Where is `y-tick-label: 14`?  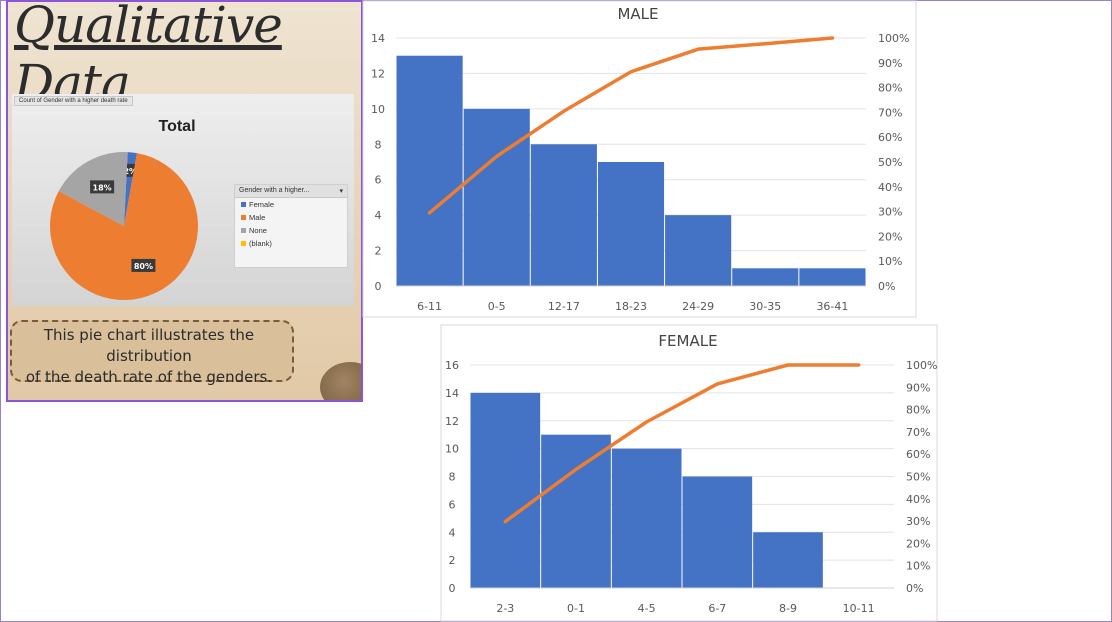 y-tick-label: 14 is located at coordinates (452, 393).